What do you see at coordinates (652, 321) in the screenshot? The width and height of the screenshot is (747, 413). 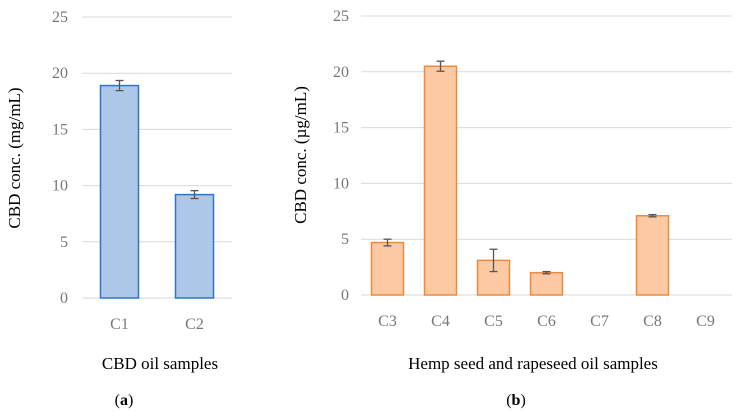 I see `x-tick-label: C8` at bounding box center [652, 321].